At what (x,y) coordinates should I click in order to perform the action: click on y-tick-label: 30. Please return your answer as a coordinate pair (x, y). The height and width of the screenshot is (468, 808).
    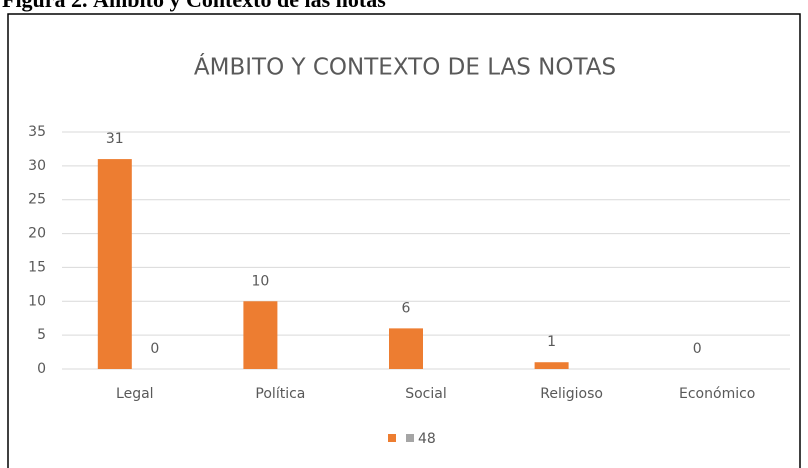
    Looking at the image, I should click on (37, 166).